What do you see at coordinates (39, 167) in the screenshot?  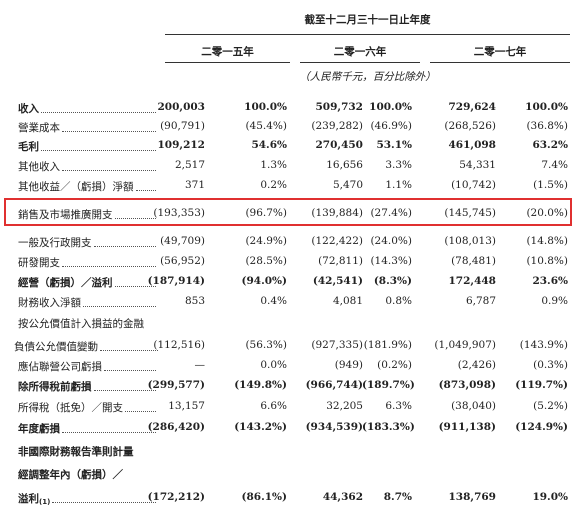 I see `label-text: 其他收入` at bounding box center [39, 167].